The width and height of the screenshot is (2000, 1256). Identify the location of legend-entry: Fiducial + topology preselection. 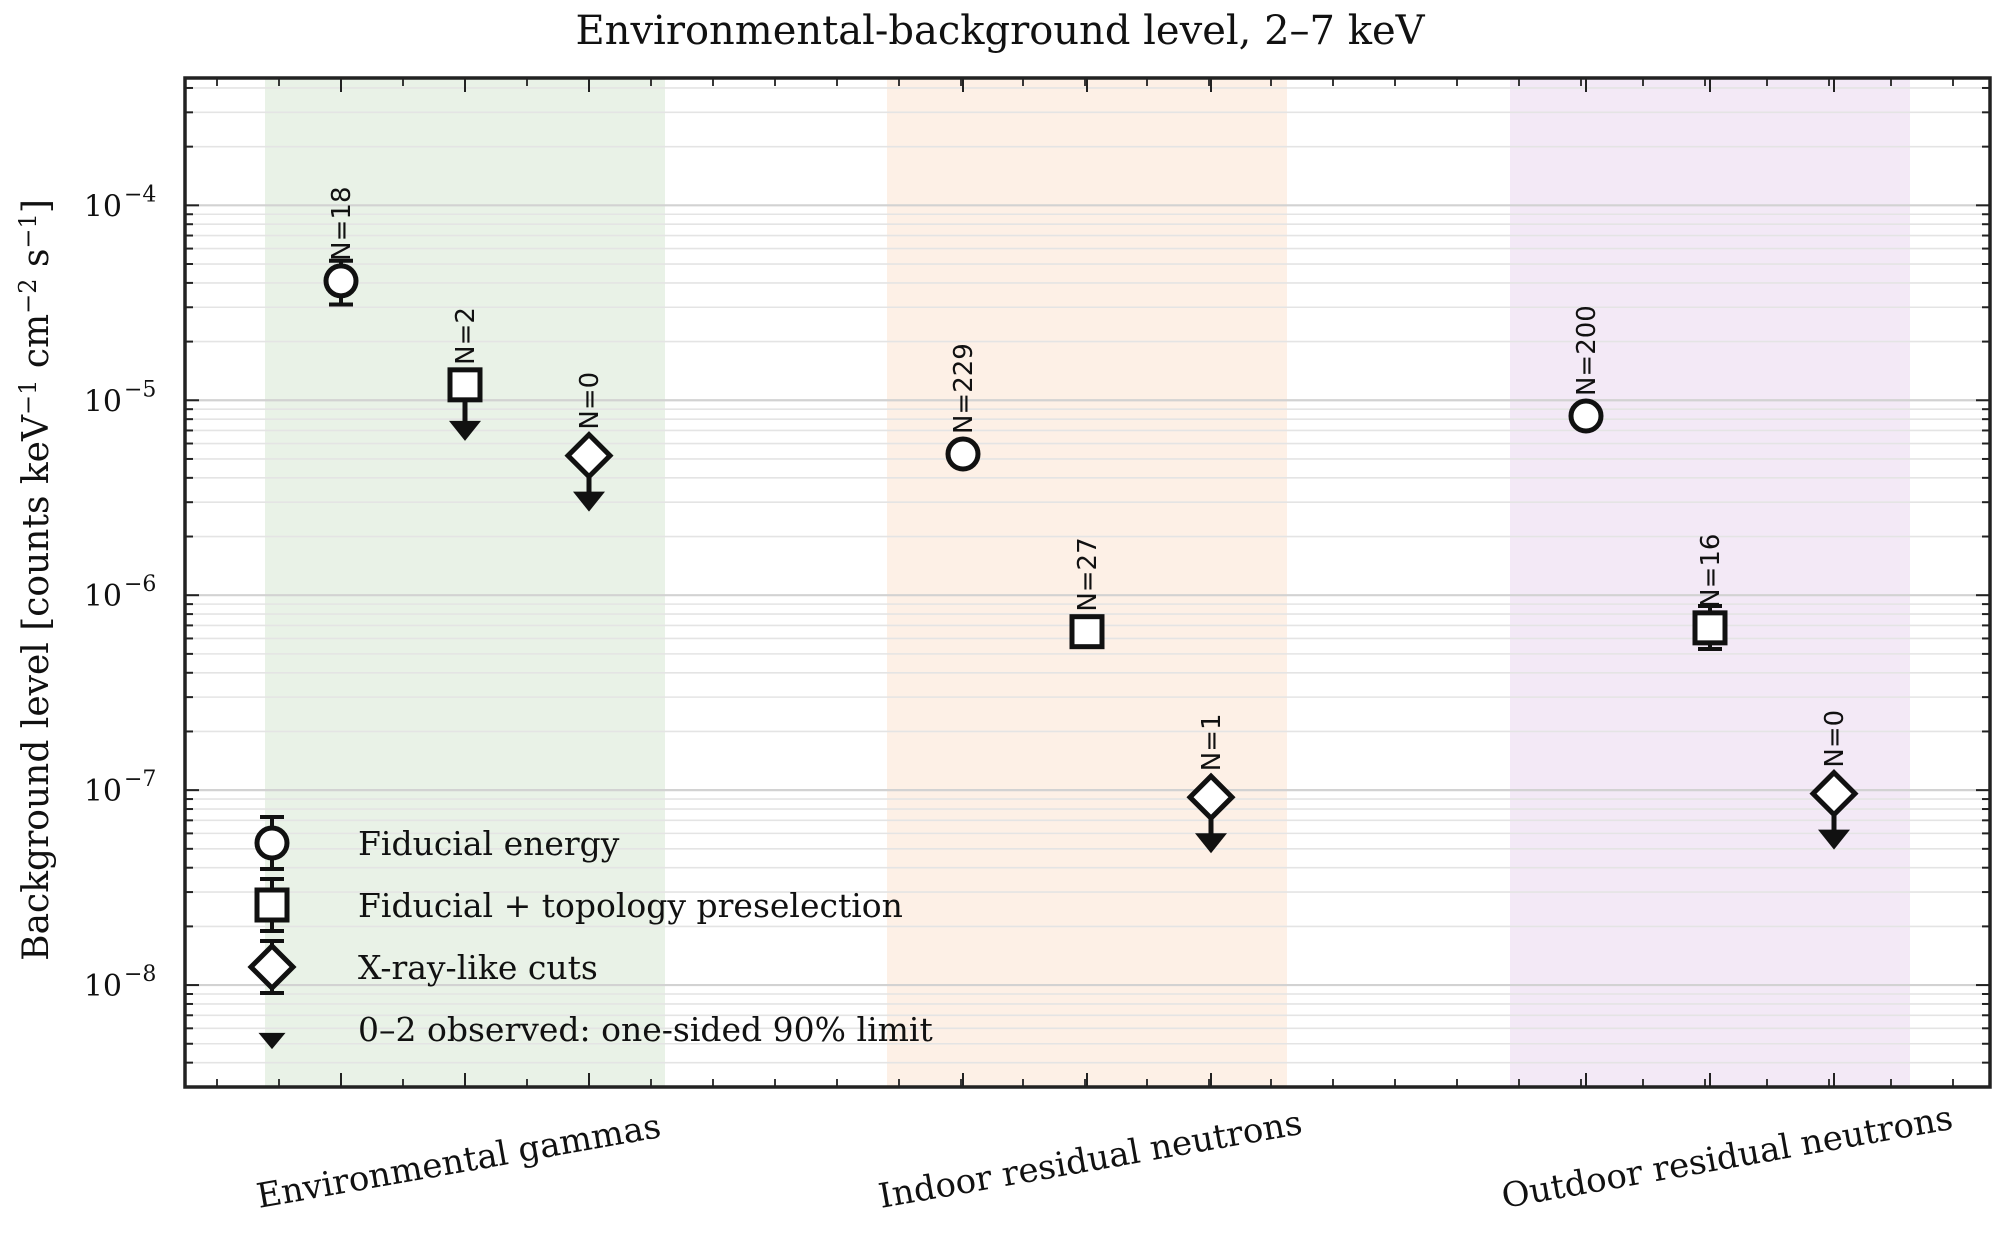
(578, 905).